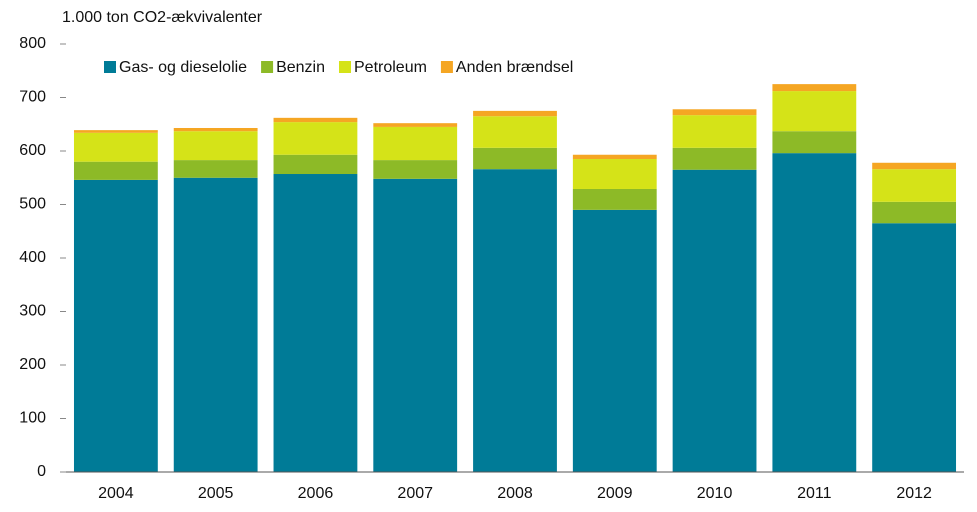 Image resolution: width=977 pixels, height=512 pixels. What do you see at coordinates (32, 364) in the screenshot?
I see `y-tick-label: 200` at bounding box center [32, 364].